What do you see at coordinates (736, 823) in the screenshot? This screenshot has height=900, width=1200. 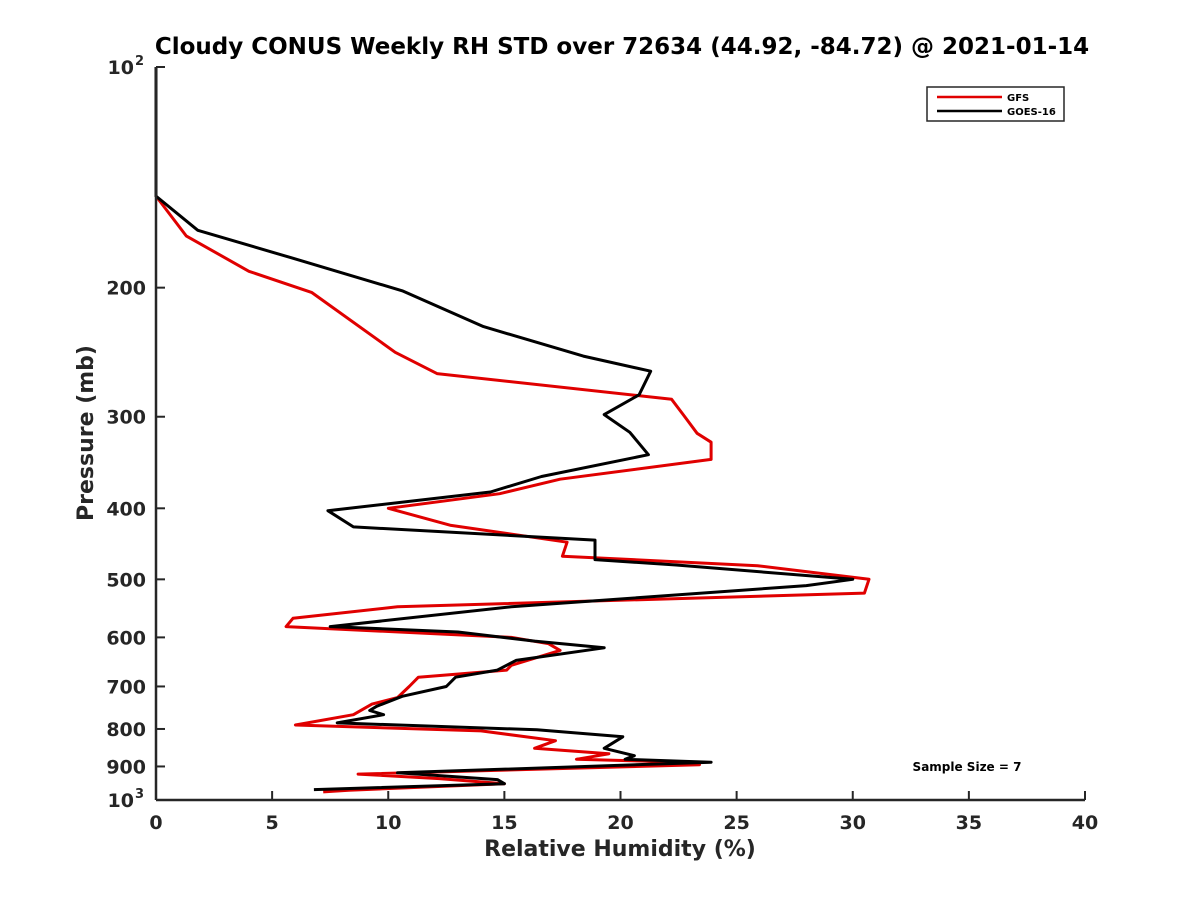 I see `x-tick-label: 25` at bounding box center [736, 823].